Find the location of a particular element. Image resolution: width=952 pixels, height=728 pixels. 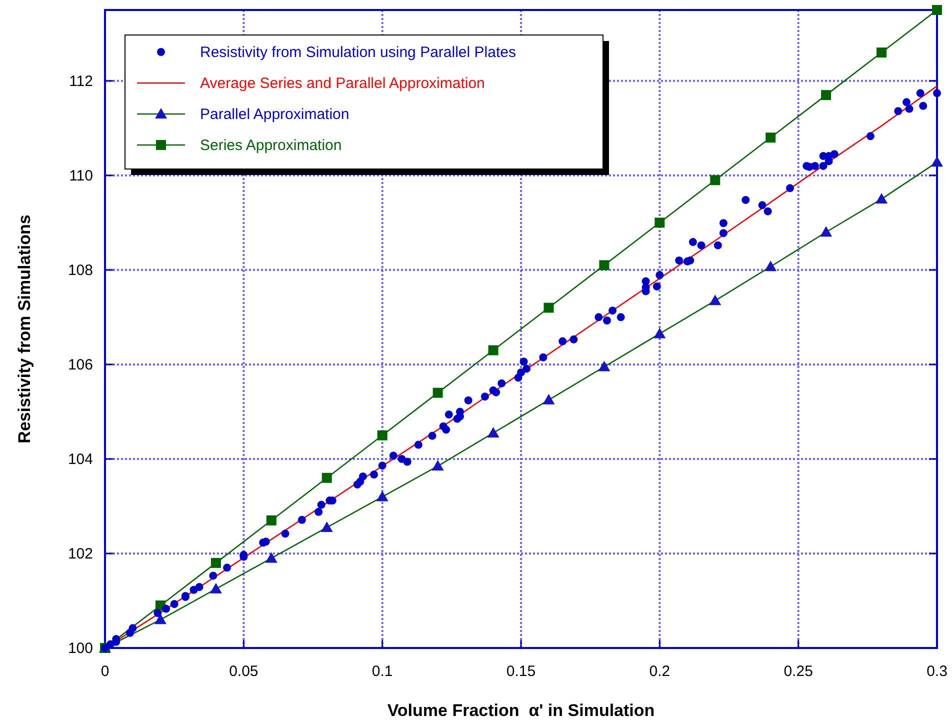

y-tick-label: 112 is located at coordinates (81, 81).